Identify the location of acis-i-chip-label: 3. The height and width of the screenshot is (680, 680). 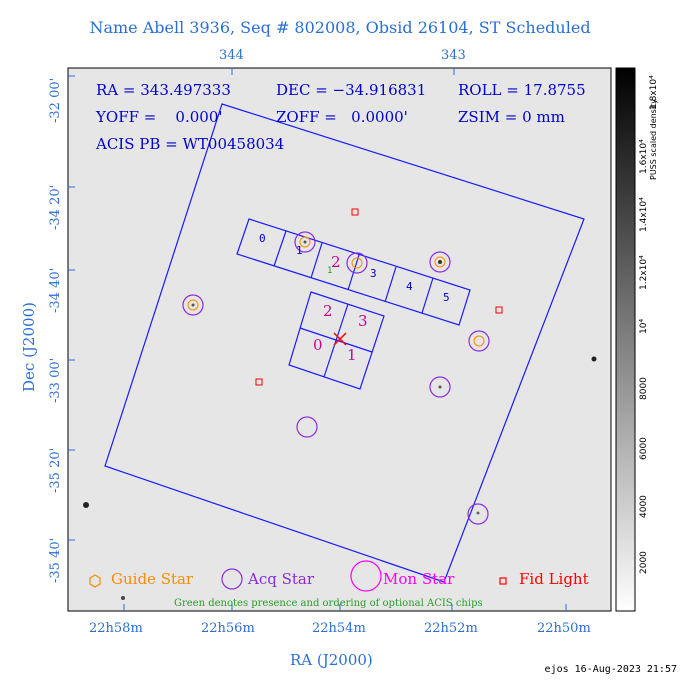
(363, 321).